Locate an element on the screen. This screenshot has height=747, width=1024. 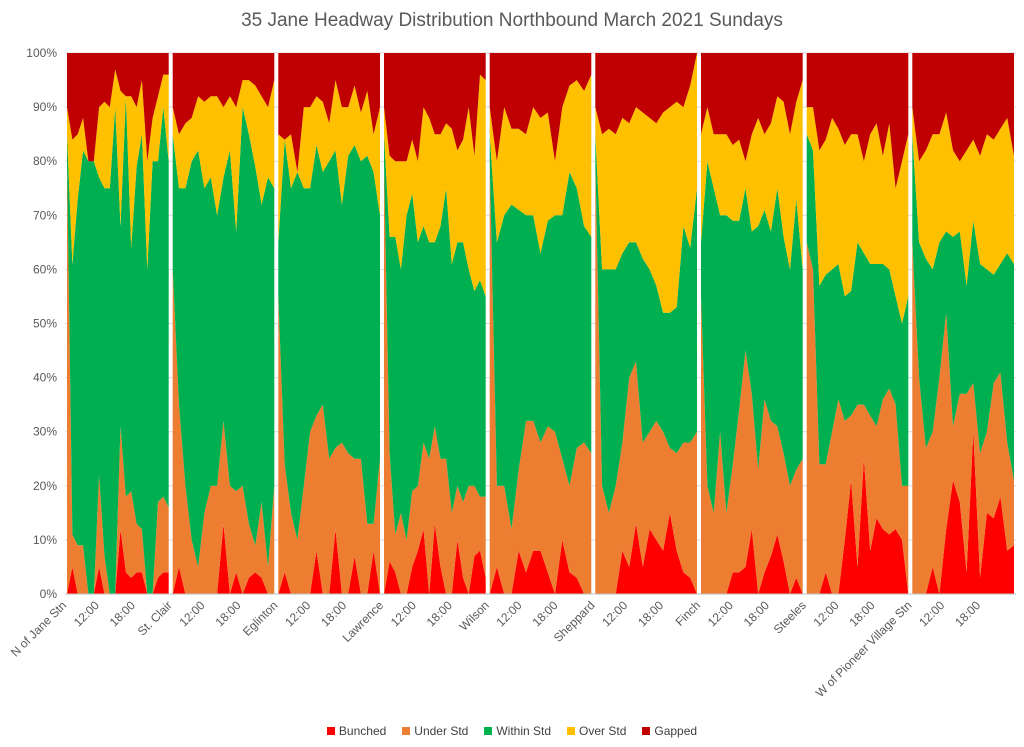
area-over-sheppard is located at coordinates (646, 183).